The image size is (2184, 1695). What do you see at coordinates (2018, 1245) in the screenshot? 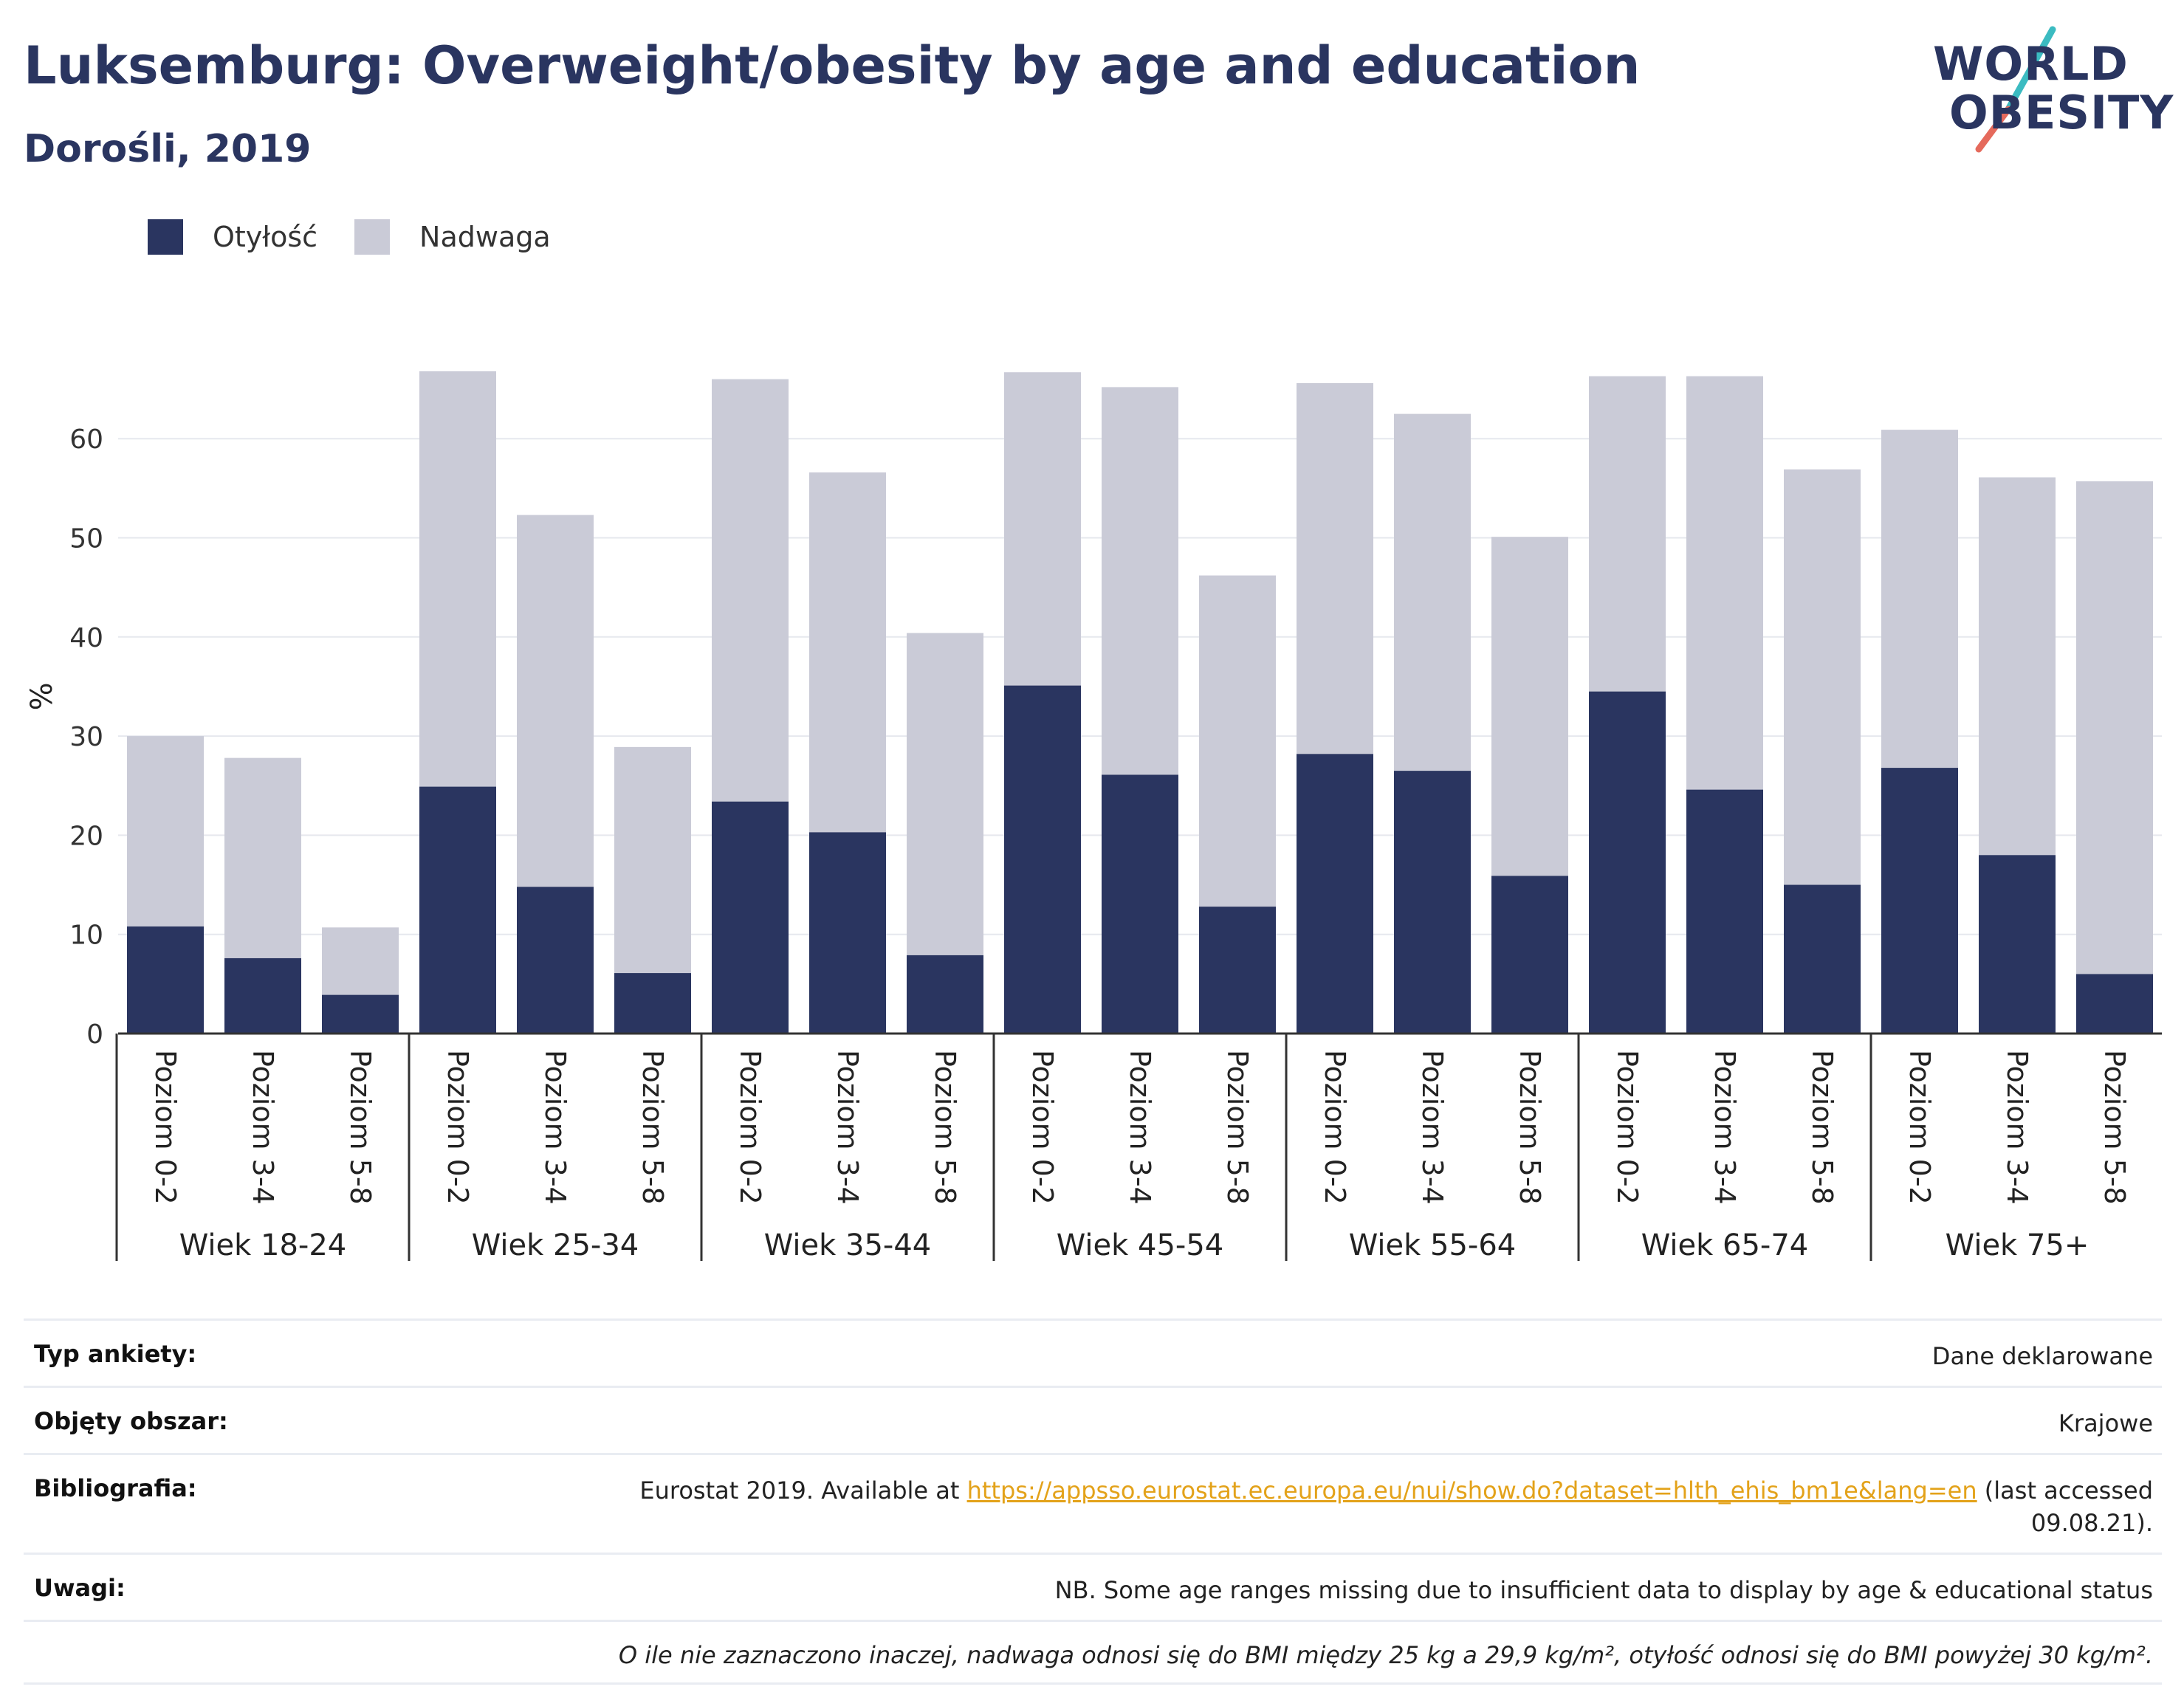
I see `x-group-label: Wiek 75+` at bounding box center [2018, 1245].